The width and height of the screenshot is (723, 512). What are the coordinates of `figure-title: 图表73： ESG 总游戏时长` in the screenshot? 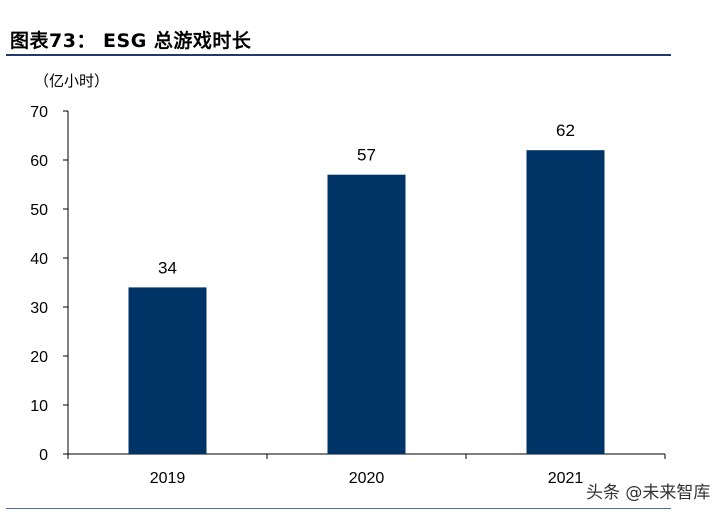 It's located at (131, 41).